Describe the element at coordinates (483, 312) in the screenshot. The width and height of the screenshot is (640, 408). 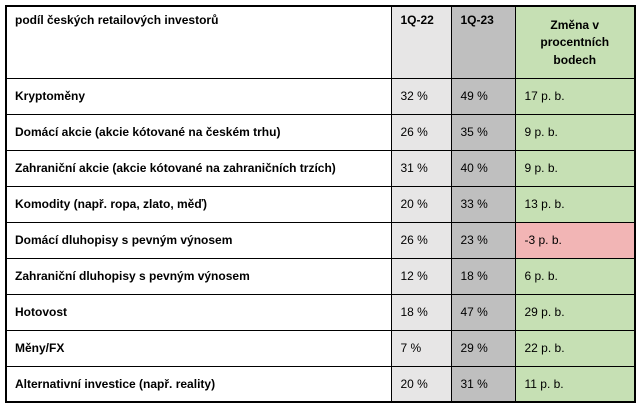
I see `q123-value: 47 %` at that location.